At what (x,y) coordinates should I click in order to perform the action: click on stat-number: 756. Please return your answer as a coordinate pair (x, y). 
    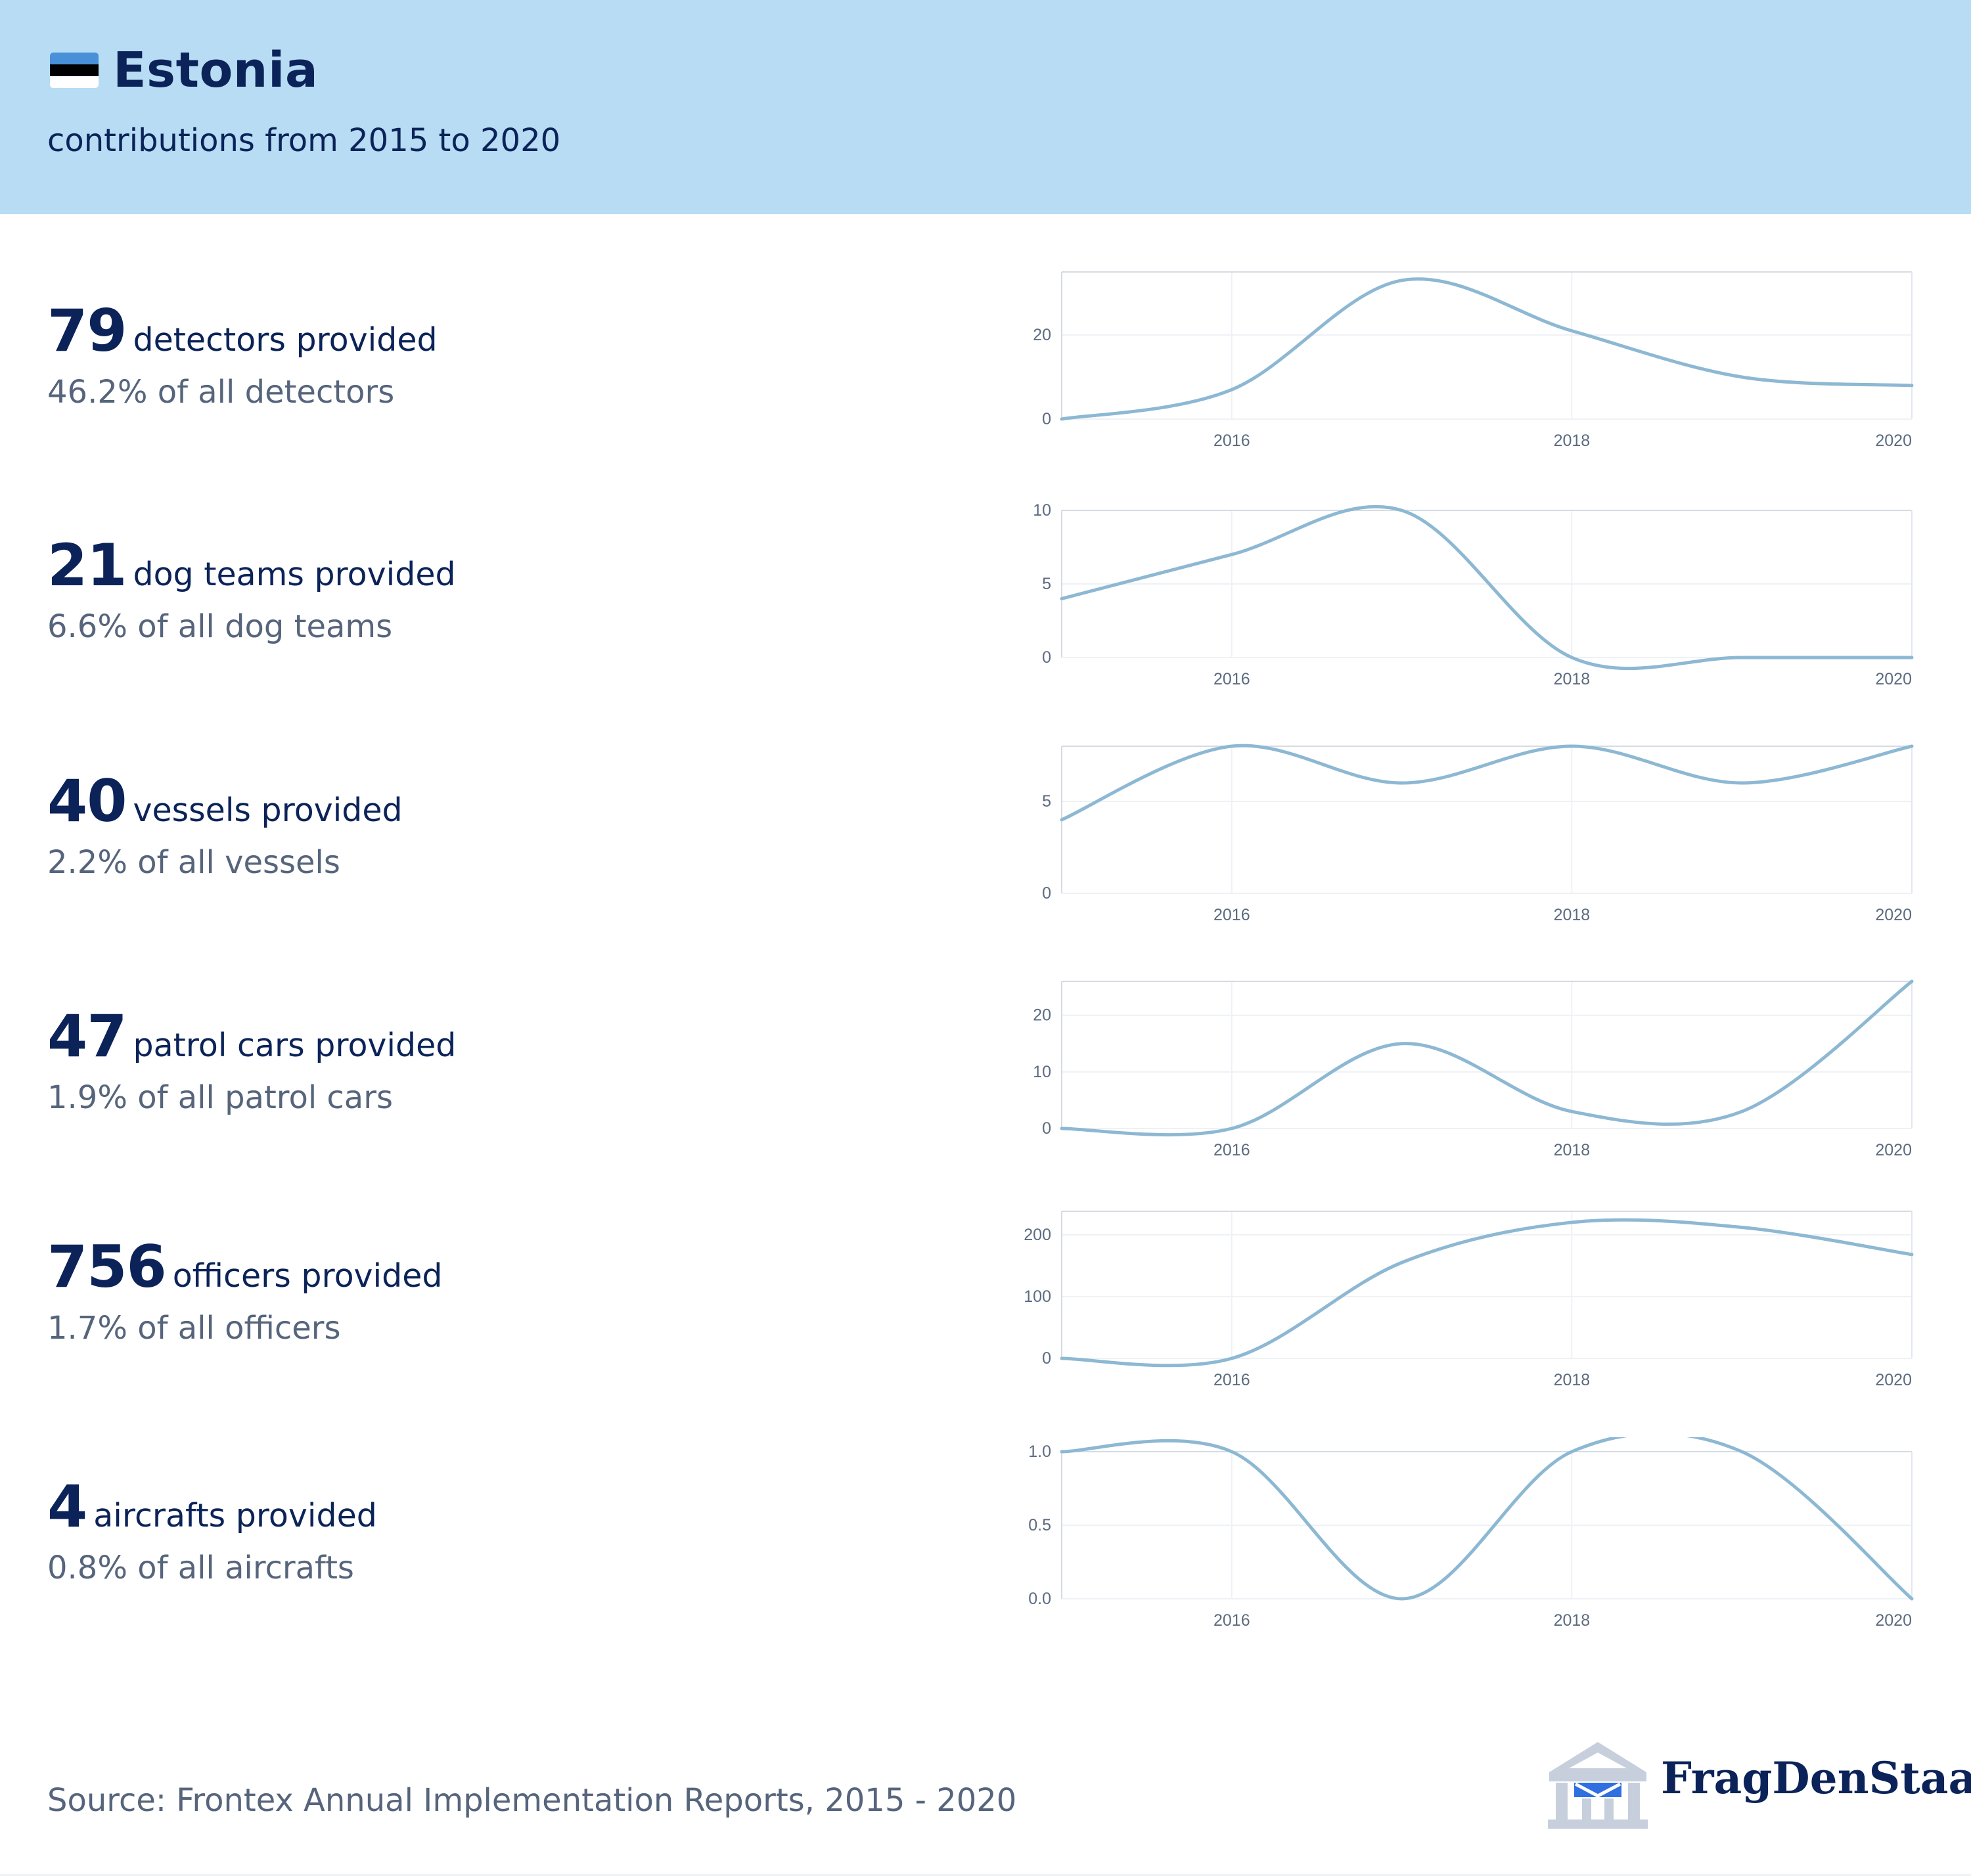
    Looking at the image, I should click on (107, 1267).